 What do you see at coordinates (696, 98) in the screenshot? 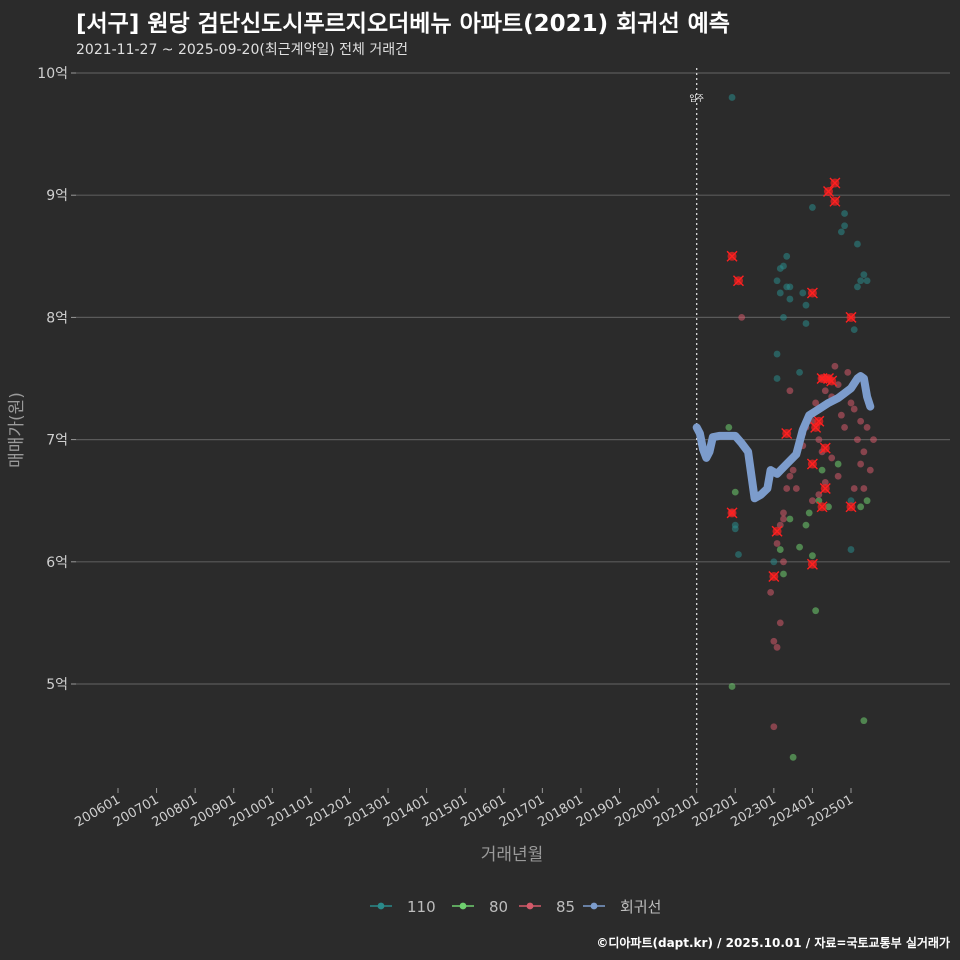
I see `move-in-label: 입주` at bounding box center [696, 98].